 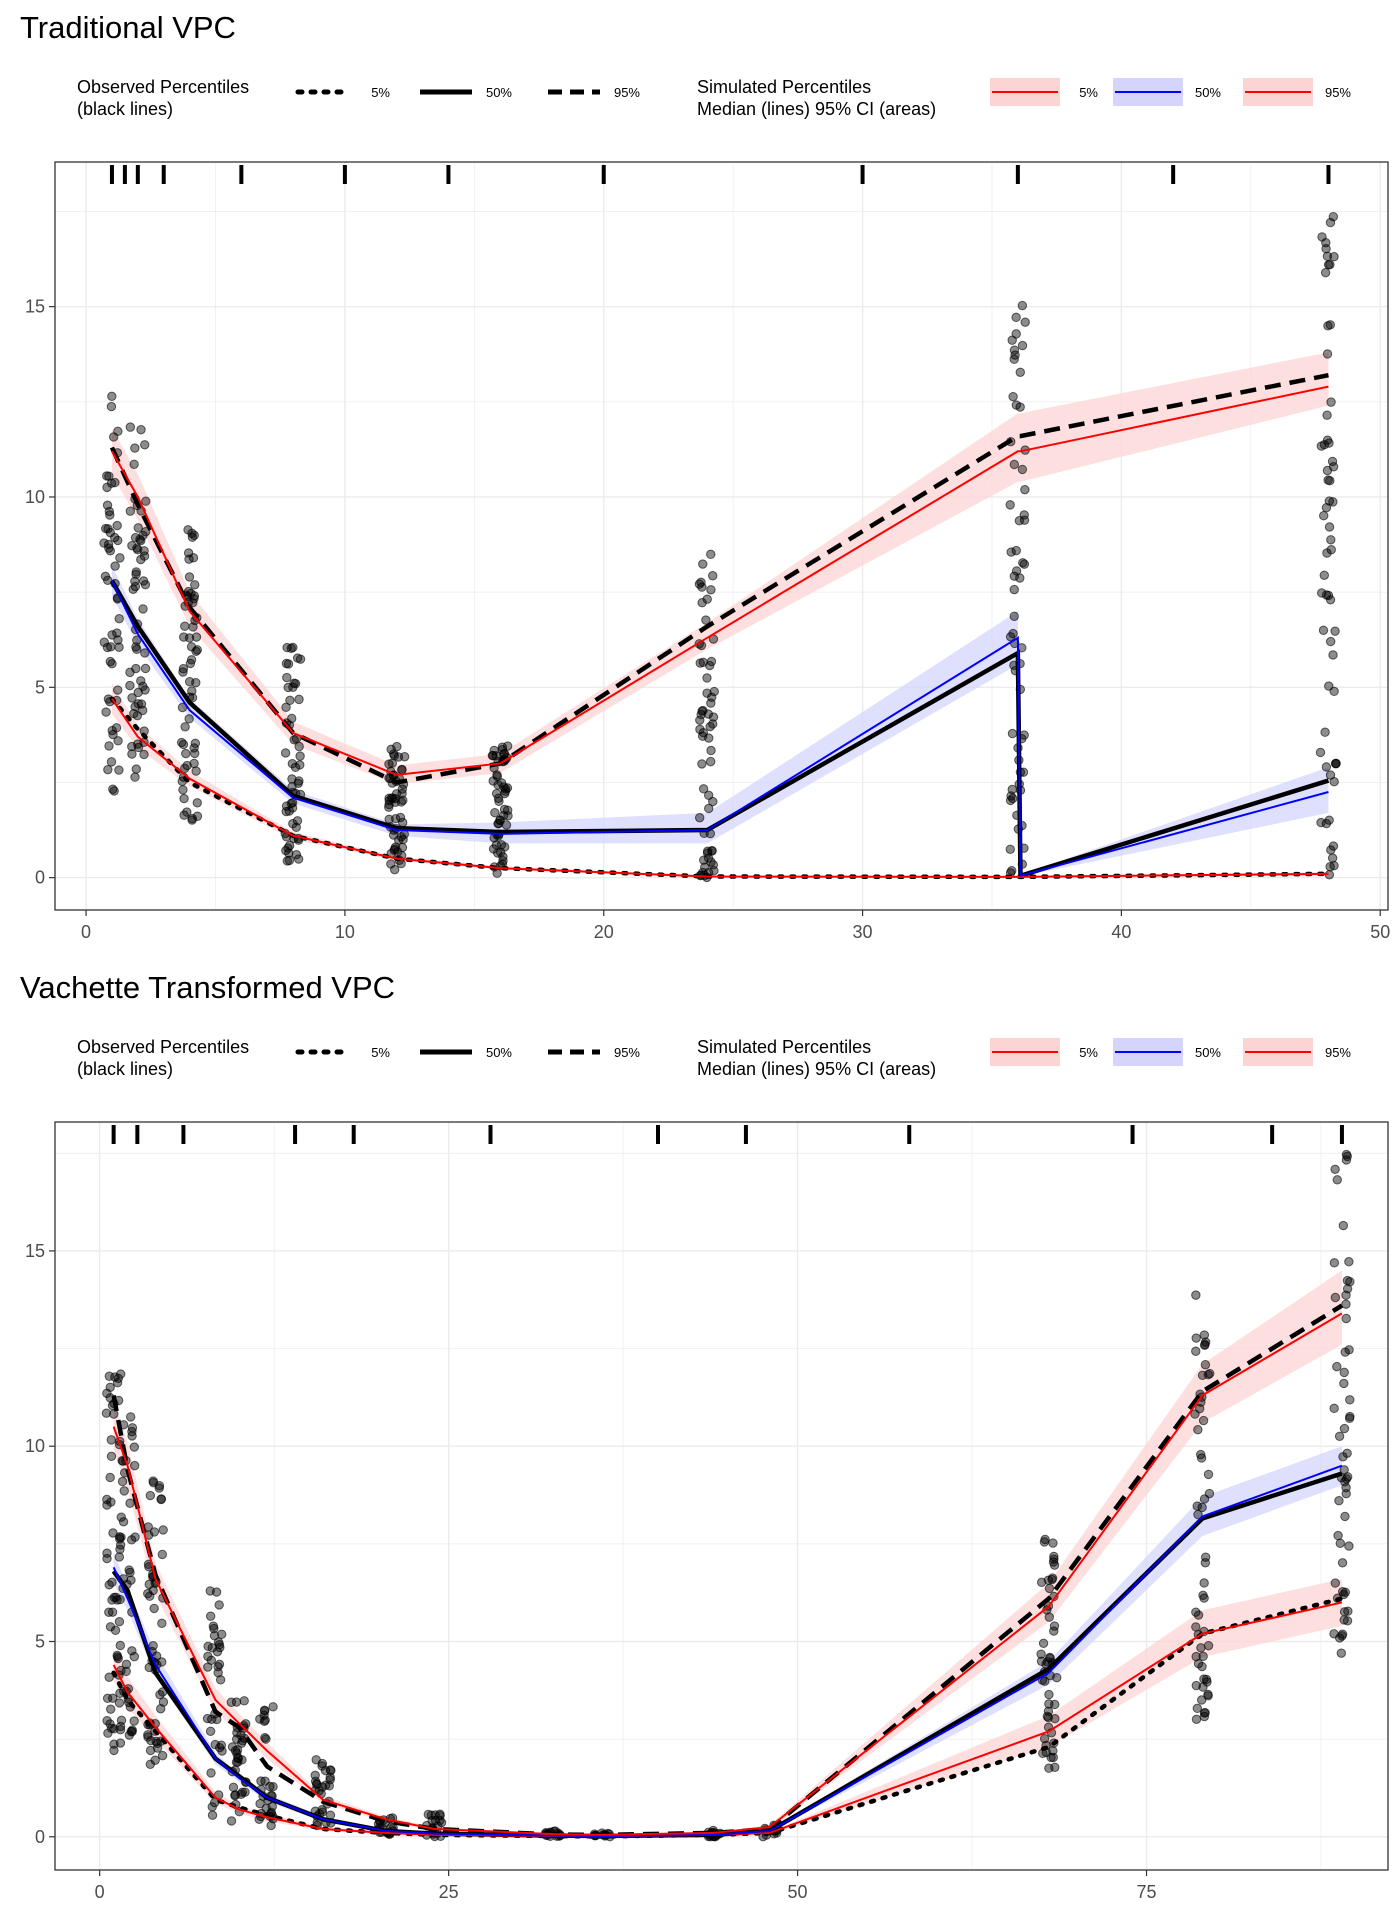 I want to click on x-tick-label: 0, so click(x=100, y=1892).